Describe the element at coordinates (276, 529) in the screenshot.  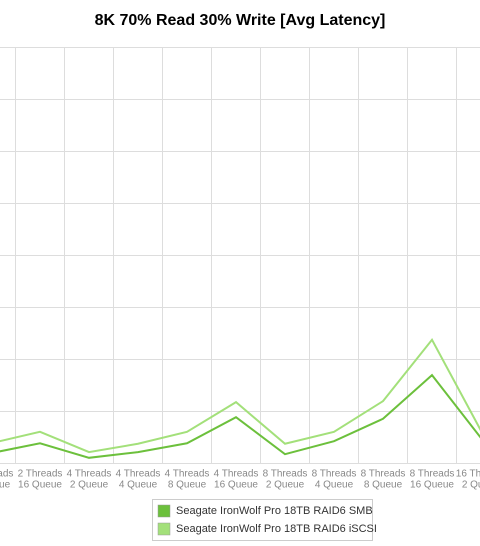
I see `legend-label: Seagate IronWolf Pro 18TB RAID6 iSCSI` at that location.